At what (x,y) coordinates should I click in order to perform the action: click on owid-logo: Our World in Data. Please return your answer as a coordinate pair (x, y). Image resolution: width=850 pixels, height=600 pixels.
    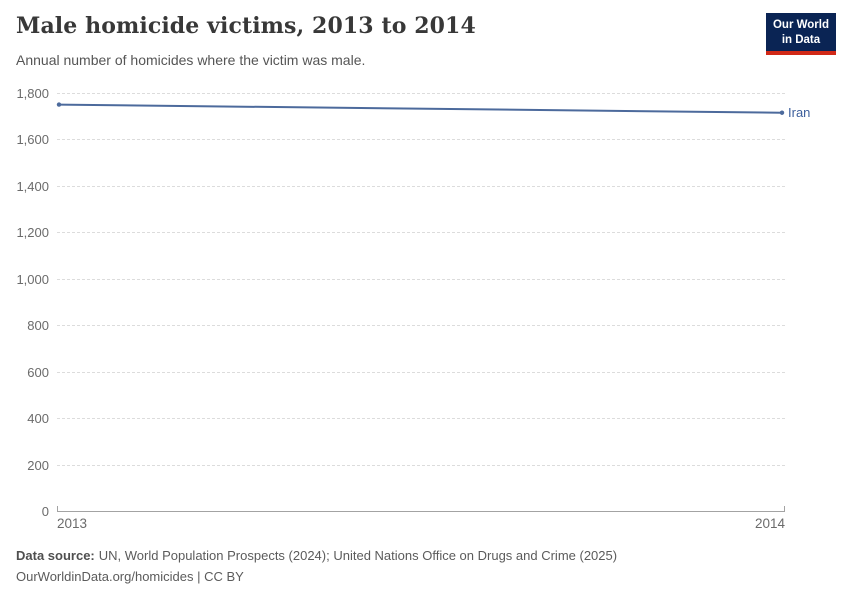
    Looking at the image, I should click on (800, 34).